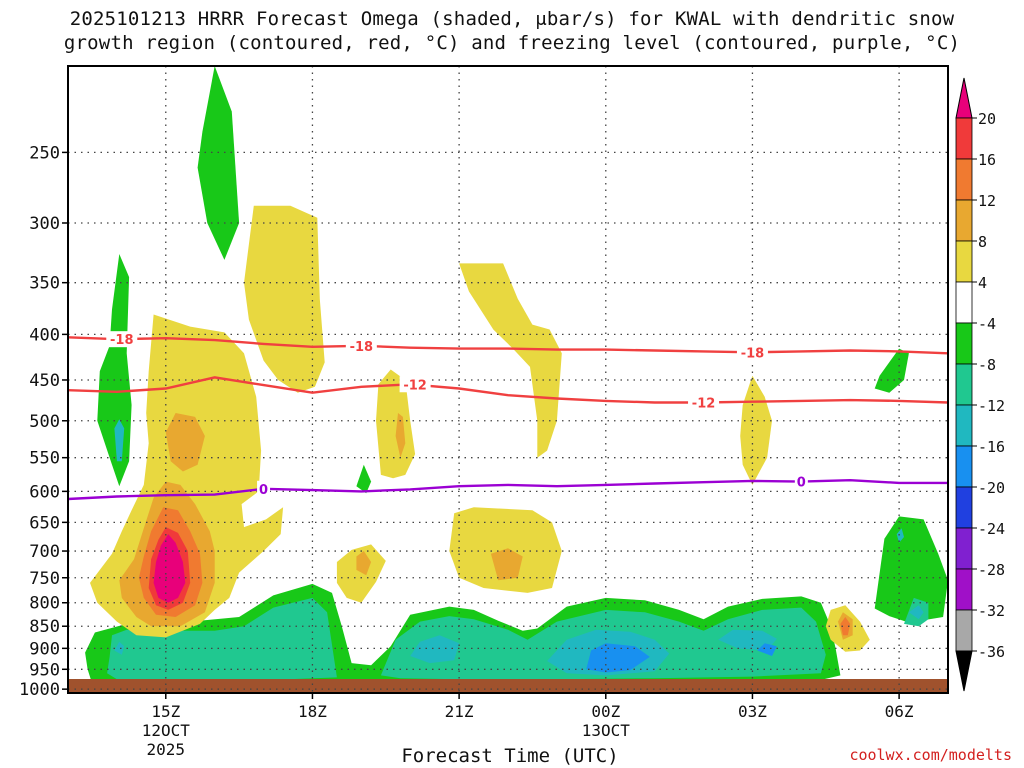 Image resolution: width=1024 pixels, height=768 pixels. I want to click on contour-dgz-minus12, so click(508, 390).